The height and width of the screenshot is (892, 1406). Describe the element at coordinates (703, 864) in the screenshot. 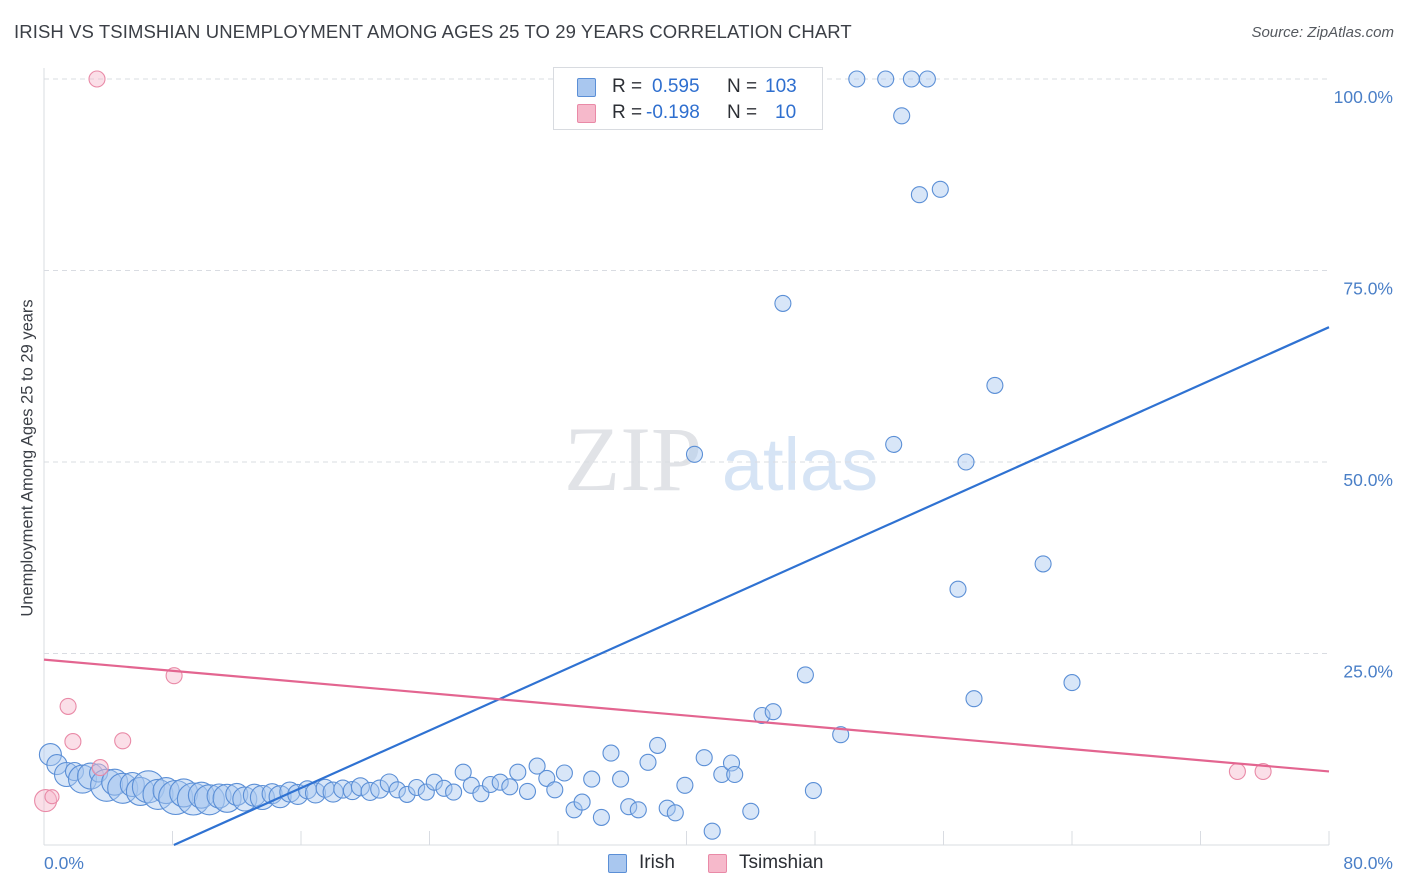

I see `series-legend: Irish Tsimshian` at that location.